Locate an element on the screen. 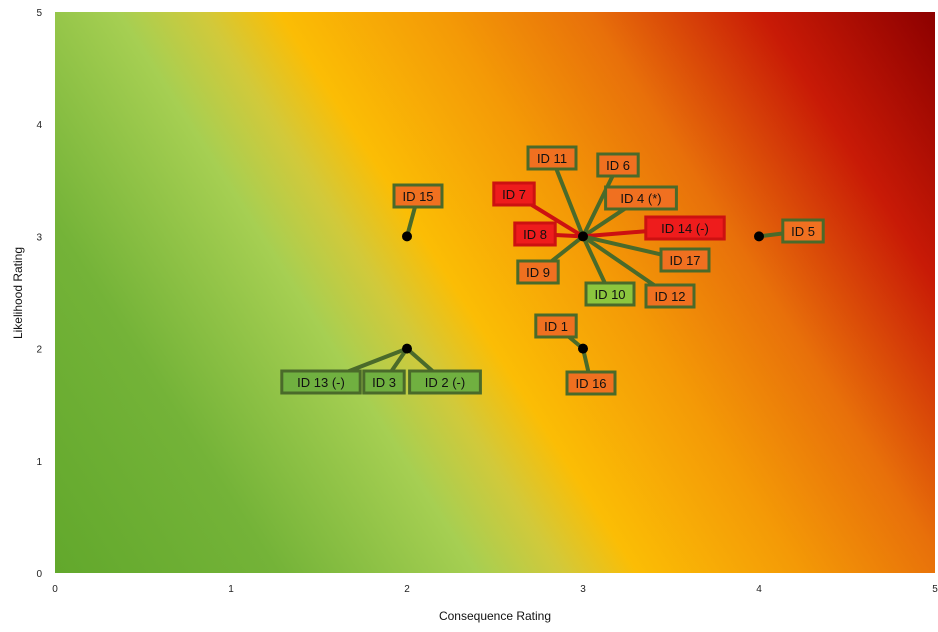 This screenshot has width=938, height=632. x-tick-label: 5 is located at coordinates (935, 589).